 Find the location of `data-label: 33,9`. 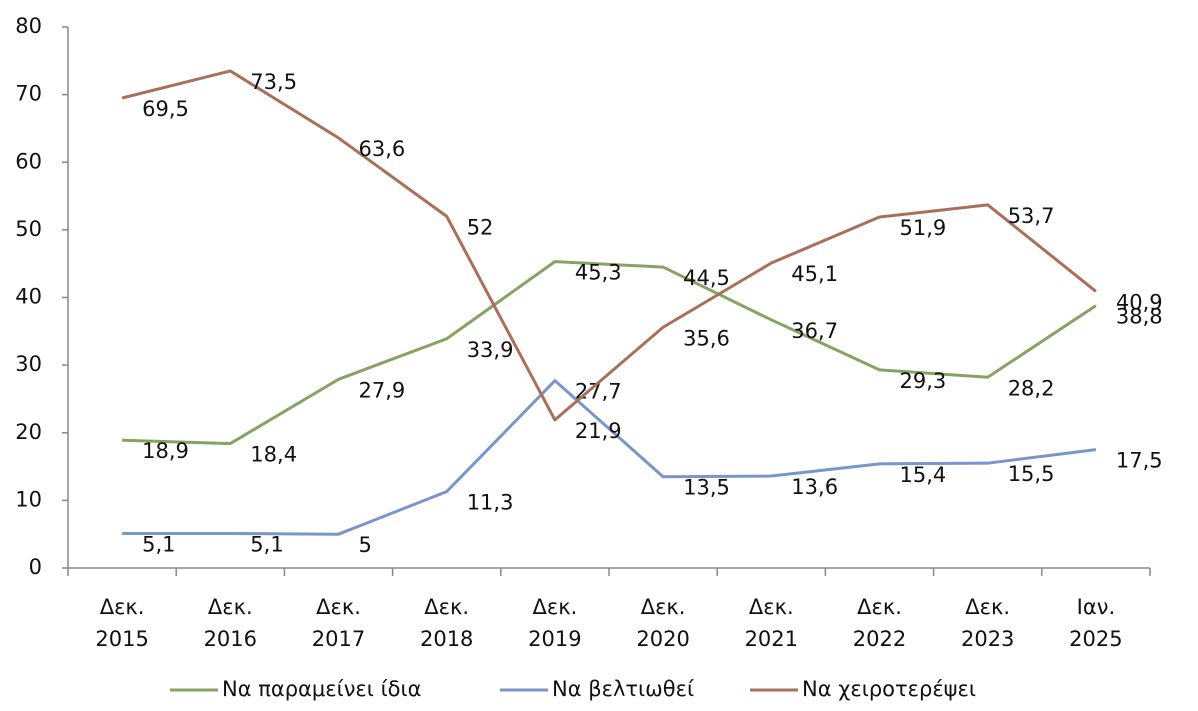

data-label: 33,9 is located at coordinates (490, 350).